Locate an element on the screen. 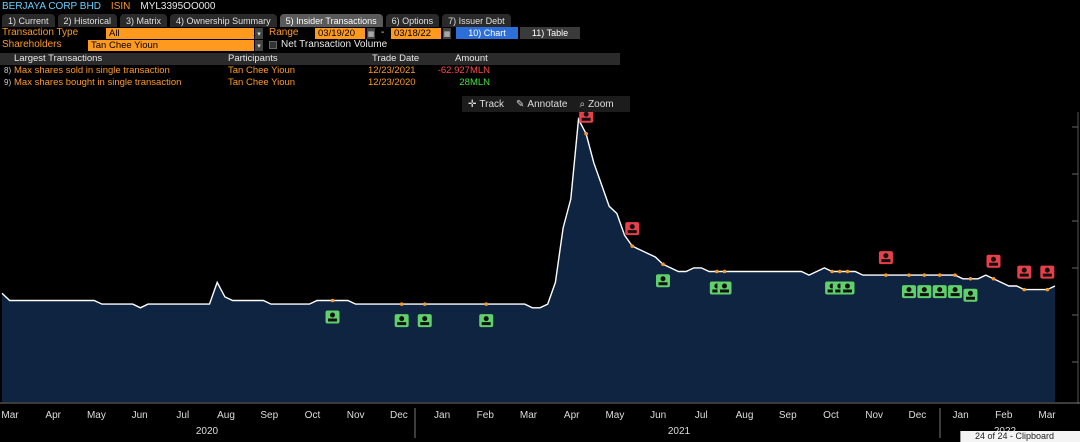 The width and height of the screenshot is (1080, 442). security-header: BERJAYA CORP BHD ISIN MYL3395OO000 is located at coordinates (540, 6).